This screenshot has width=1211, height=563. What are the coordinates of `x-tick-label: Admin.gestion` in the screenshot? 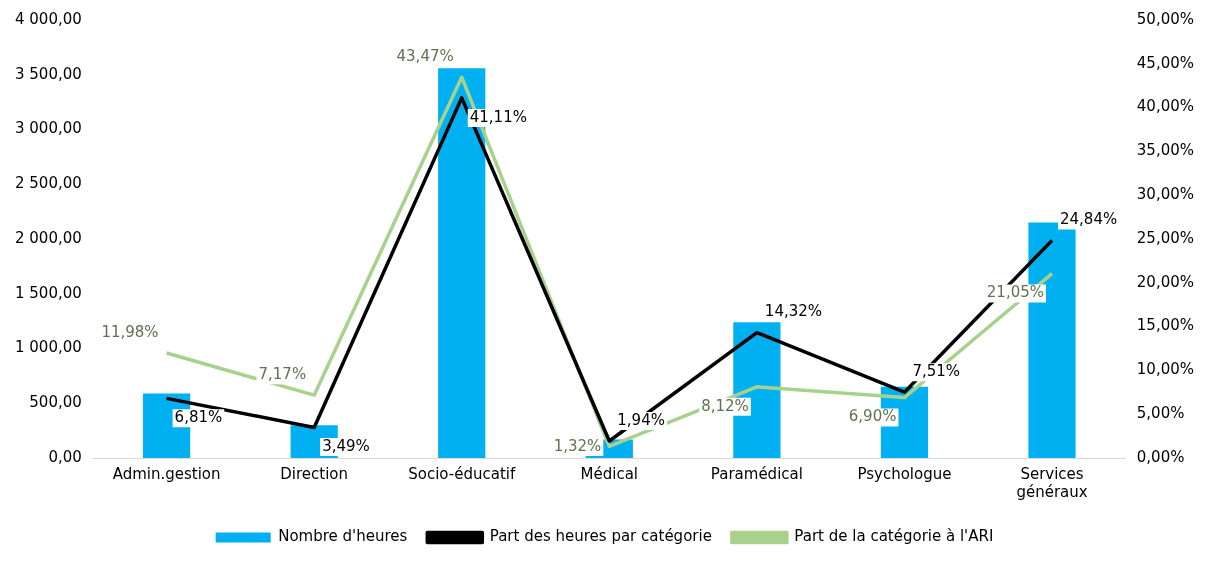 It's located at (166, 473).